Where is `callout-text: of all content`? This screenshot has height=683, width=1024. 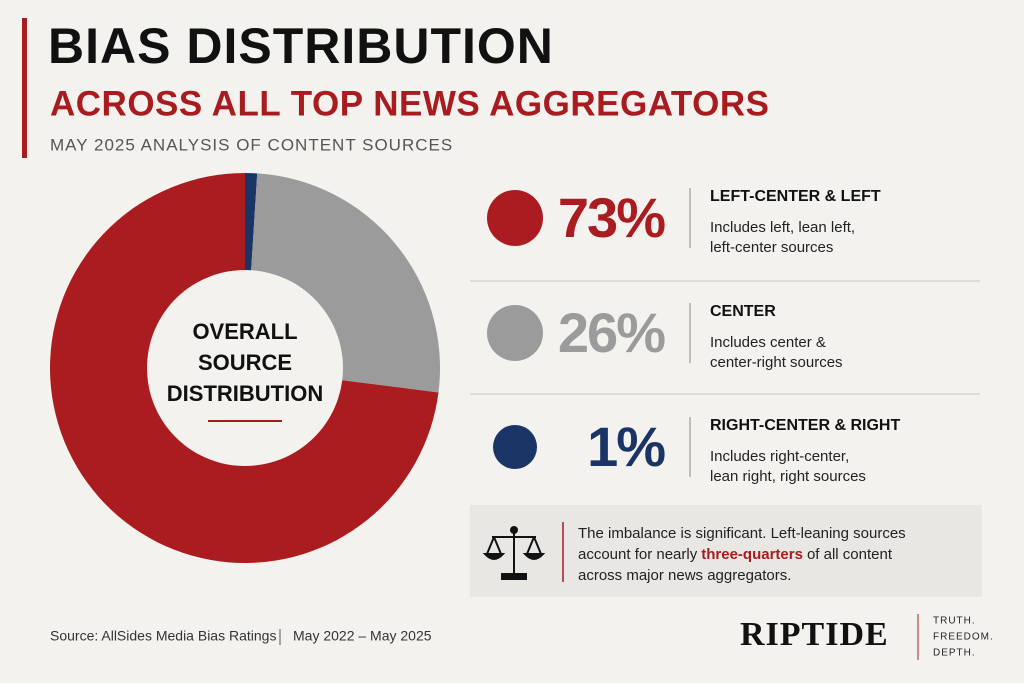
callout-text: of all content is located at coordinates (850, 554).